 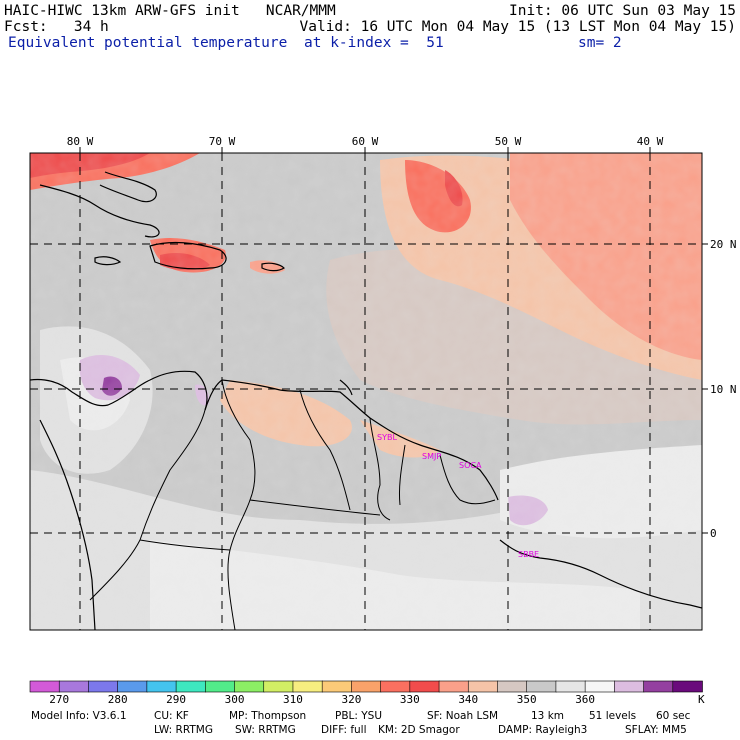 What do you see at coordinates (528, 554) in the screenshot?
I see `station-sbbe: SBBE` at bounding box center [528, 554].